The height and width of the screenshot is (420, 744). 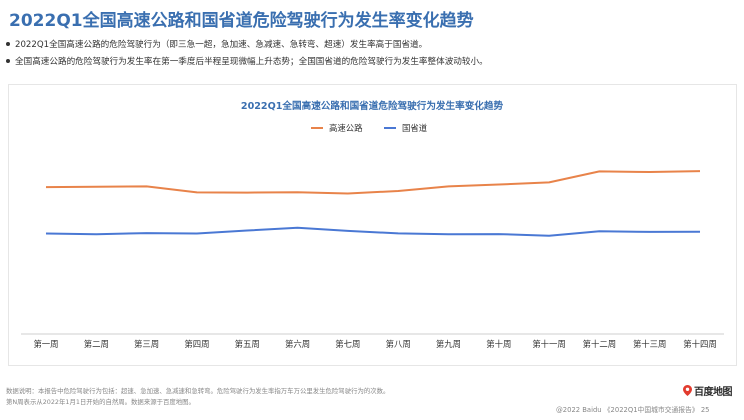 What do you see at coordinates (713, 392) in the screenshot?
I see `logo-text: 百度地图` at bounding box center [713, 392].